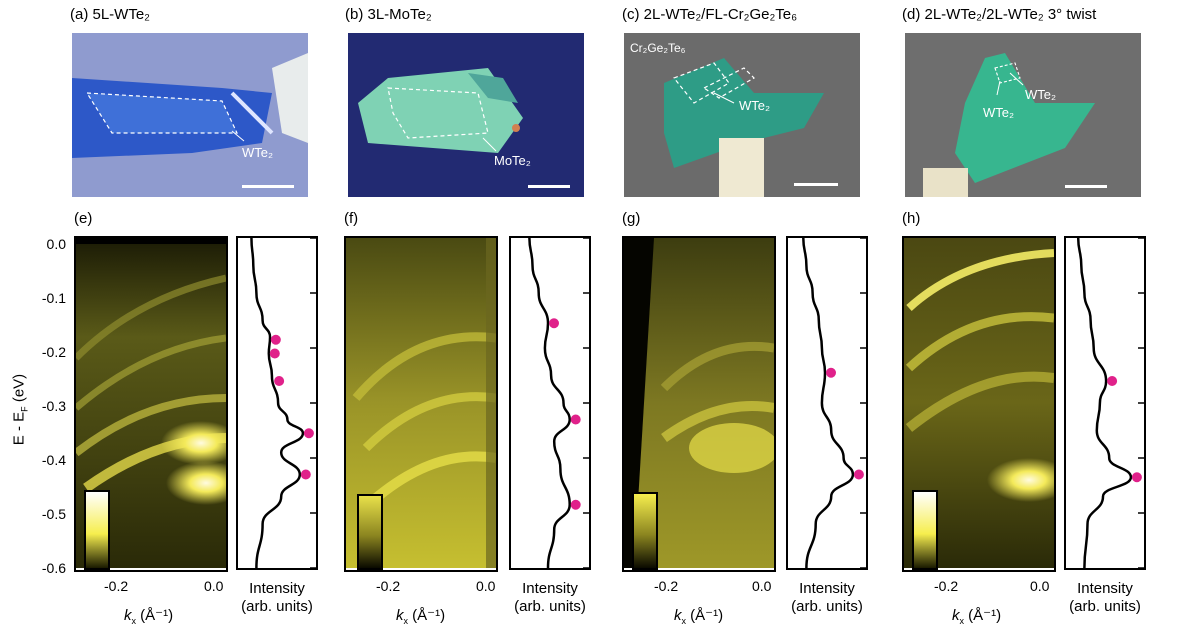 The height and width of the screenshot is (640, 1190). What do you see at coordinates (710, 14) in the screenshot?
I see `photo-label-c: (c) 2L-WTe₂/FL-Cr₂Ge₂Te₆` at bounding box center [710, 14].